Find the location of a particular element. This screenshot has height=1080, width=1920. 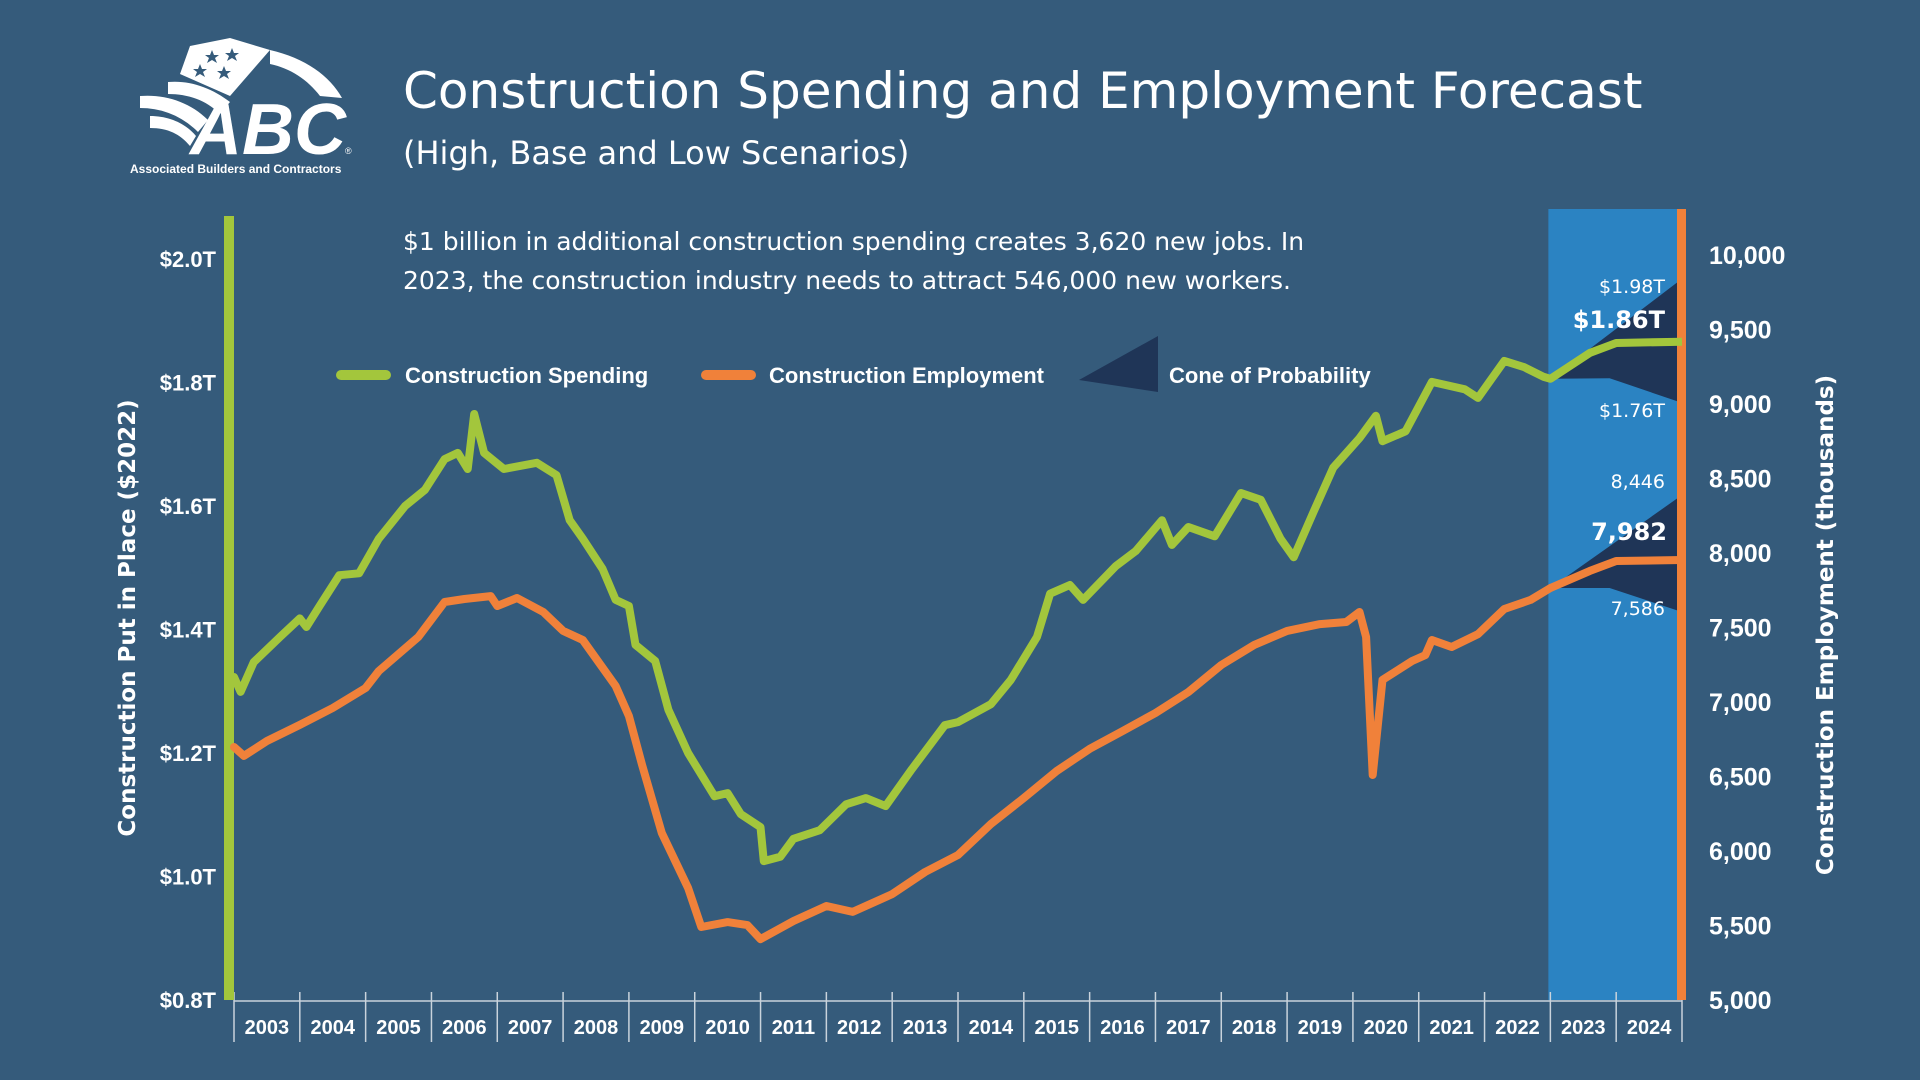

right-axis-title: Construction Employment (thousands) is located at coordinates (1826, 625).